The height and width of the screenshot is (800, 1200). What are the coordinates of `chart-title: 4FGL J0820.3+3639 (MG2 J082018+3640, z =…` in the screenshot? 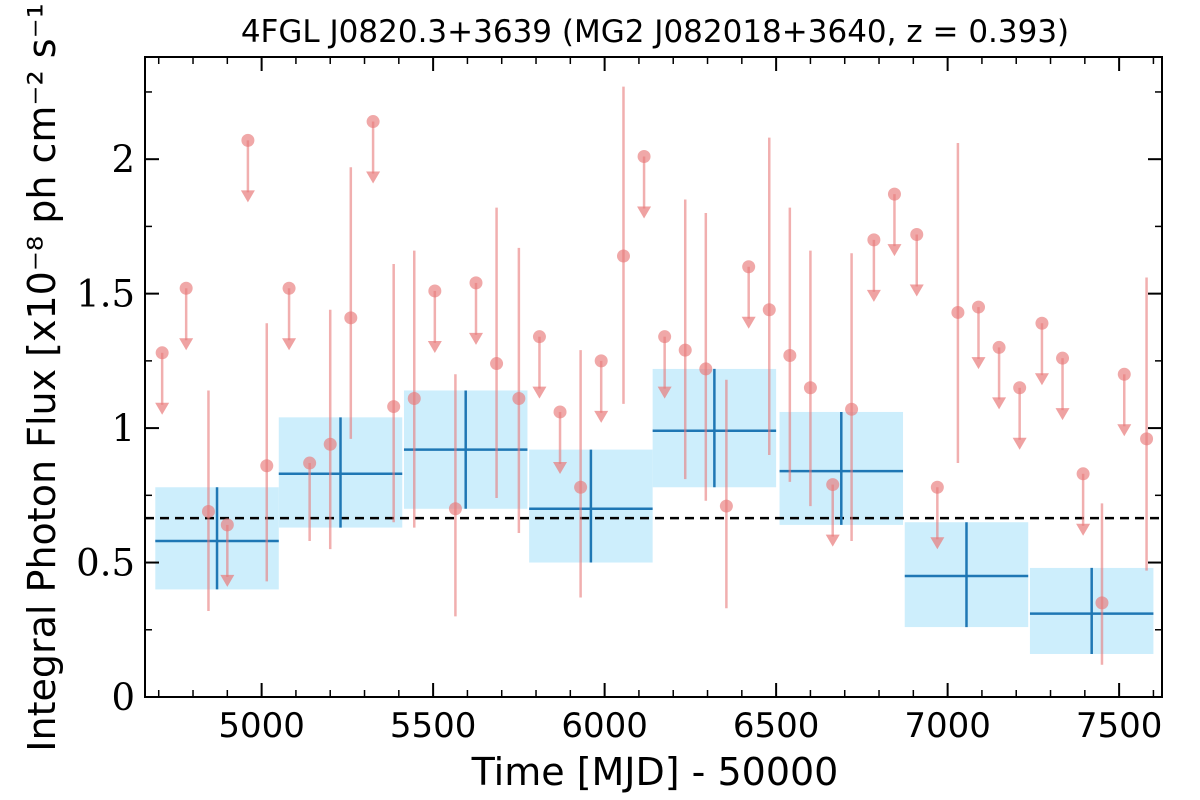 It's located at (655, 32).